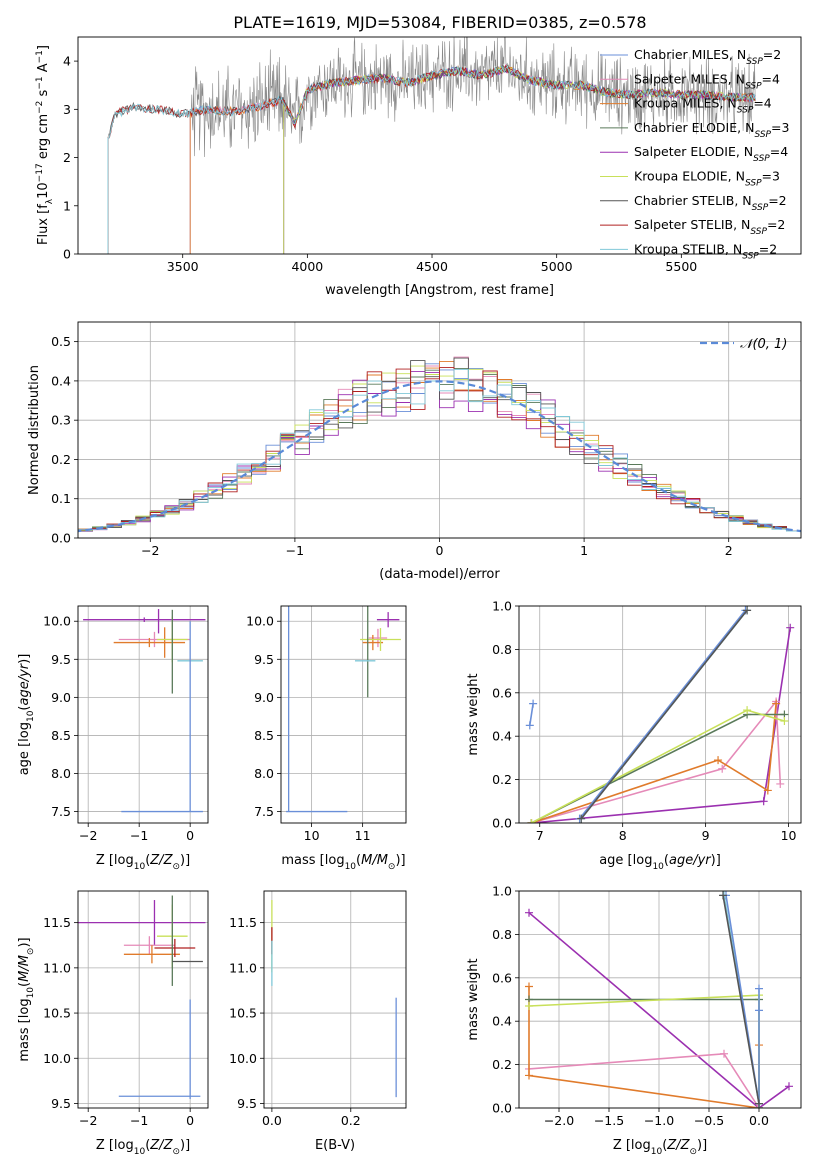 Image resolution: width=819 pixels, height=1170 pixels. What do you see at coordinates (24, 683) in the screenshot?
I see `label-part: age/yr` at bounding box center [24, 683].